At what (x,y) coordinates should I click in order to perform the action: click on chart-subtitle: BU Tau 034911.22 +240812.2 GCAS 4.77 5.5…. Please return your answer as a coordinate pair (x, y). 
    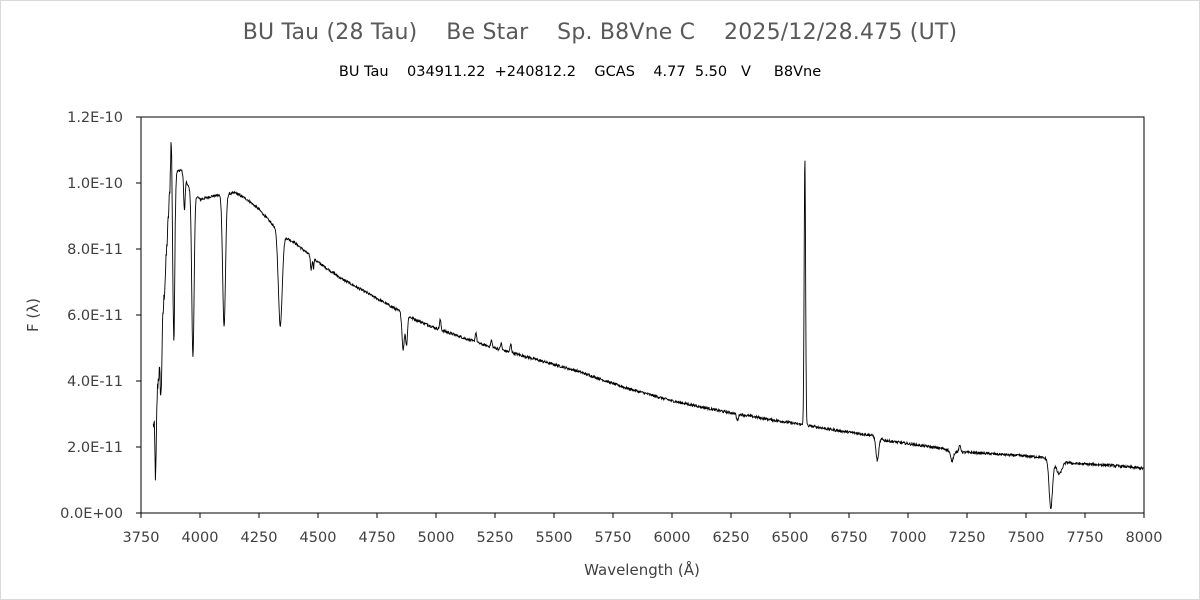
    Looking at the image, I should click on (580, 72).